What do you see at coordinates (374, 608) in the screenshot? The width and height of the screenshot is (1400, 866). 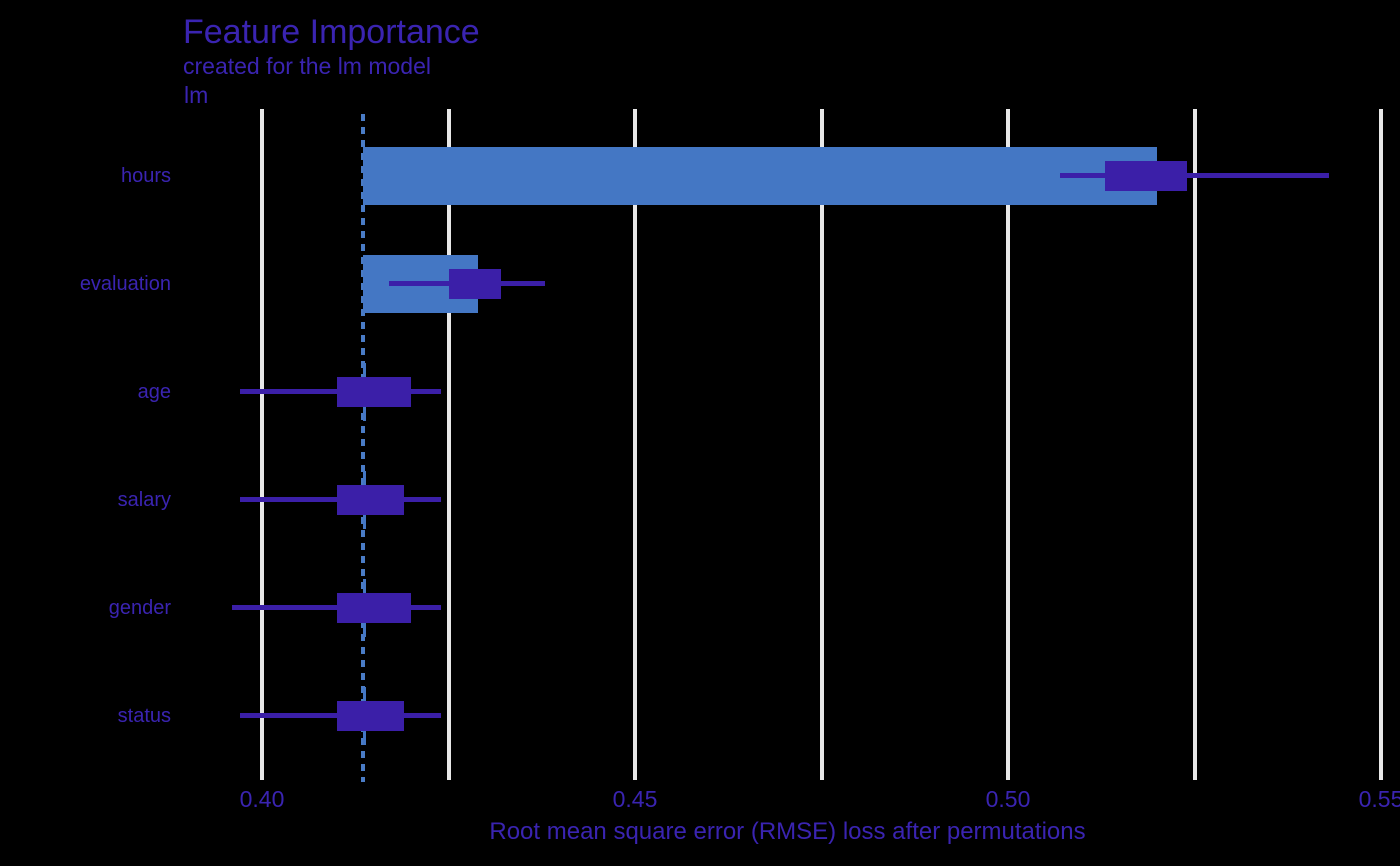 I see `boxplot-box-gender` at bounding box center [374, 608].